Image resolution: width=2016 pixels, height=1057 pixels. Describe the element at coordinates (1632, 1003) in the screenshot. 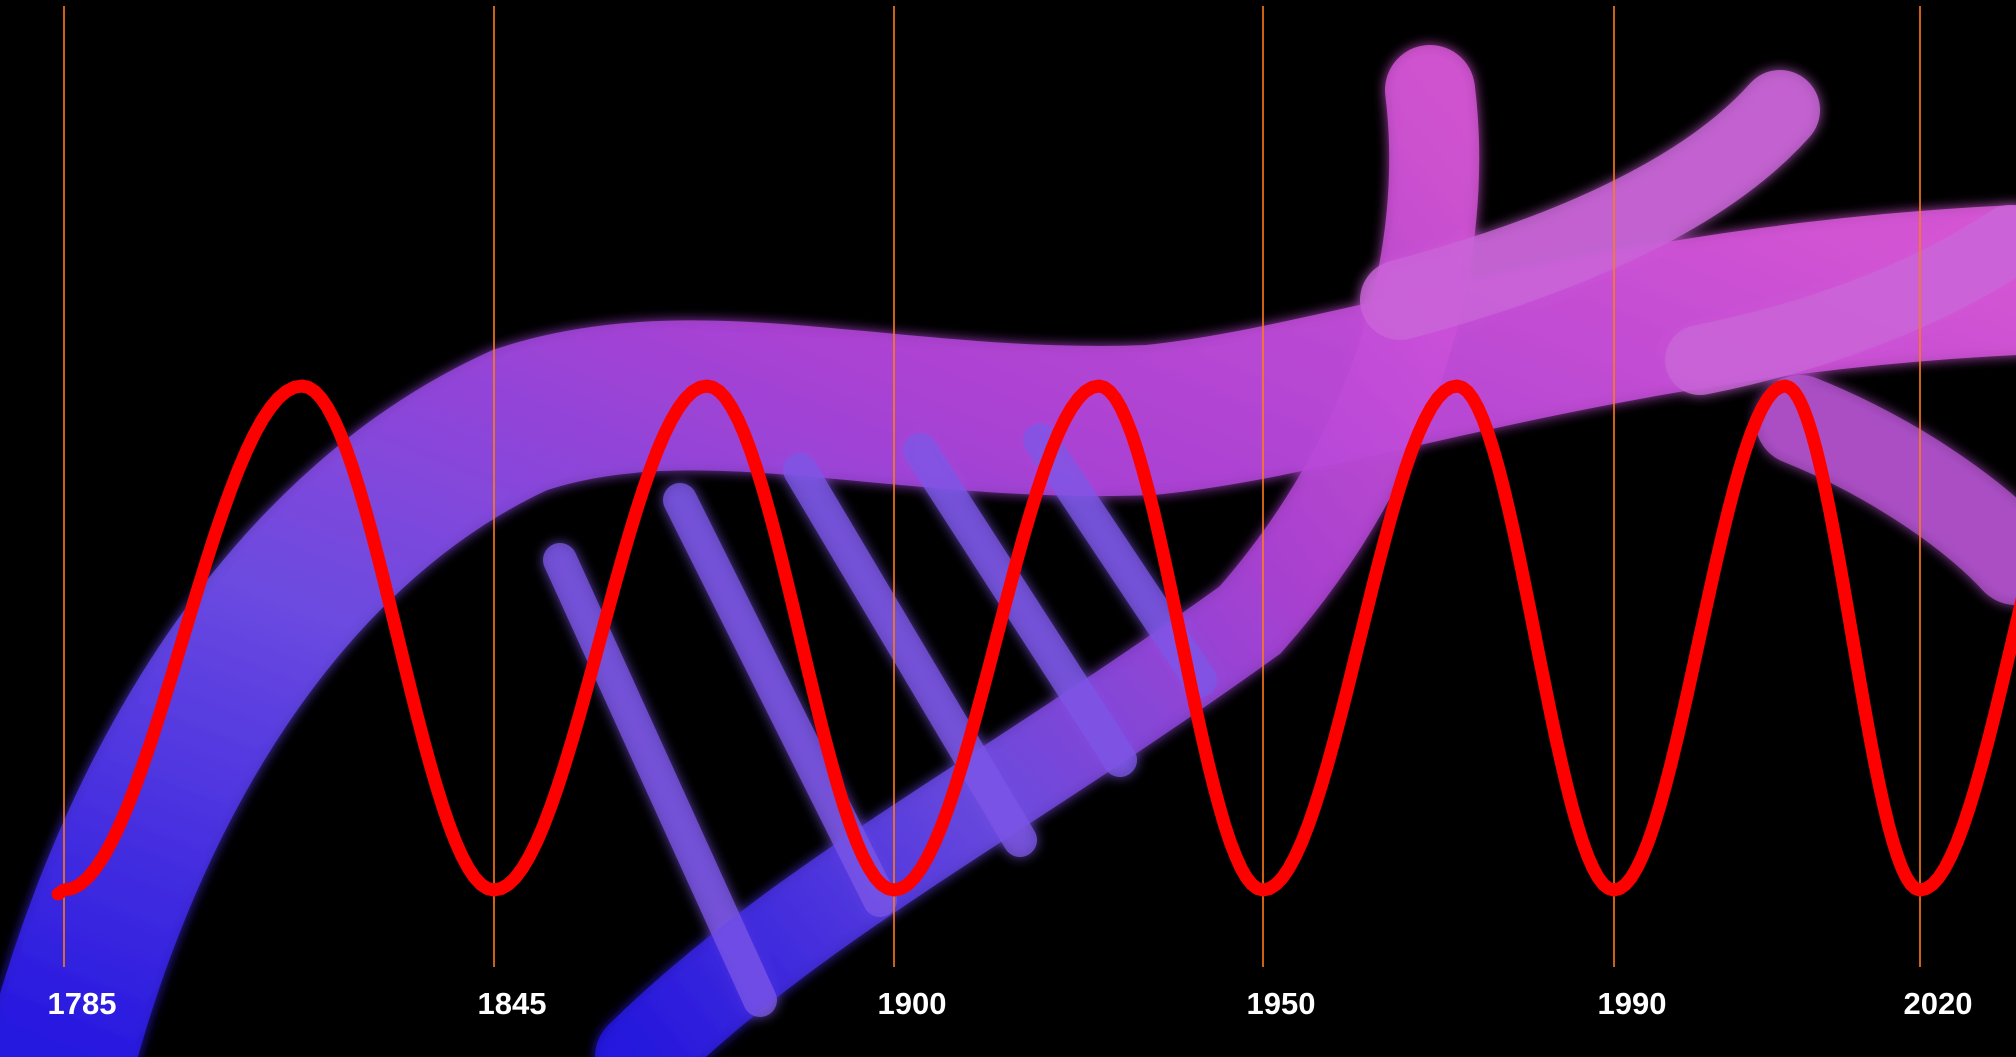

I see `year-label: 1990` at that location.